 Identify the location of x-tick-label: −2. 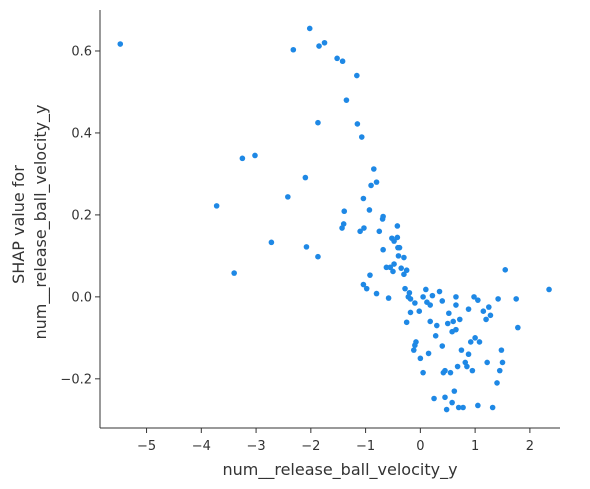
(310, 446).